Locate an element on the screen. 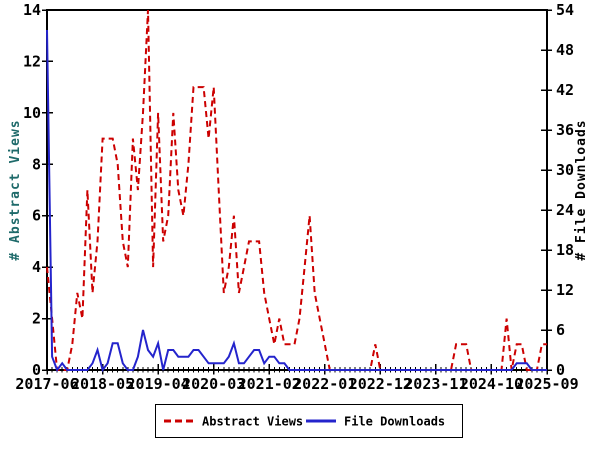 This screenshot has height=450, width=600. right-tick-label: 54 is located at coordinates (565, 10).